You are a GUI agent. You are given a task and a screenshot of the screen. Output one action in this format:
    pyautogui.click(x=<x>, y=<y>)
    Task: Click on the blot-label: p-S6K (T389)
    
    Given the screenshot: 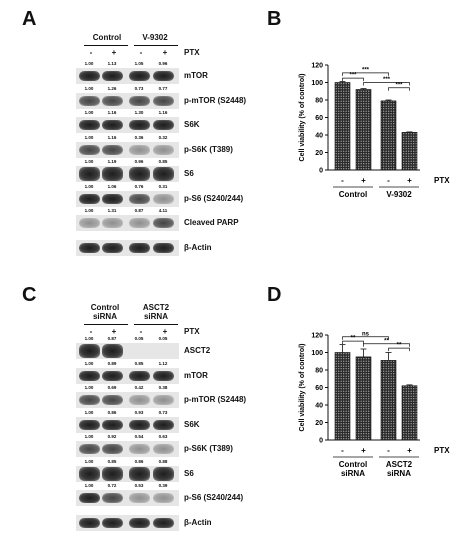 What is the action you would take?
    pyautogui.click(x=208, y=448)
    